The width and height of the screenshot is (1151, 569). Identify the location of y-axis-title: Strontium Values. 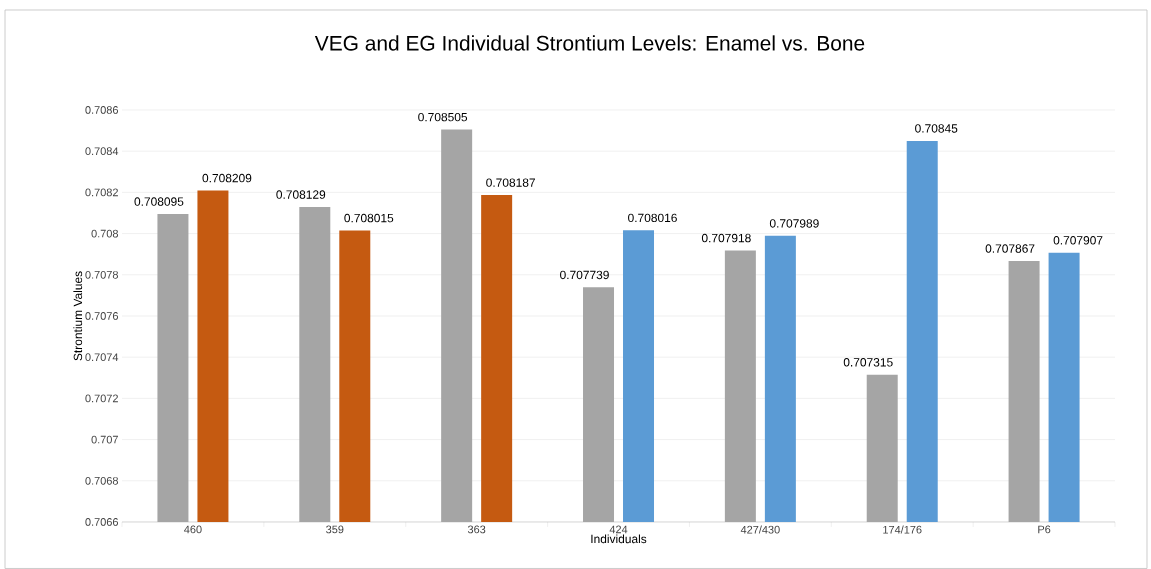
(78, 316).